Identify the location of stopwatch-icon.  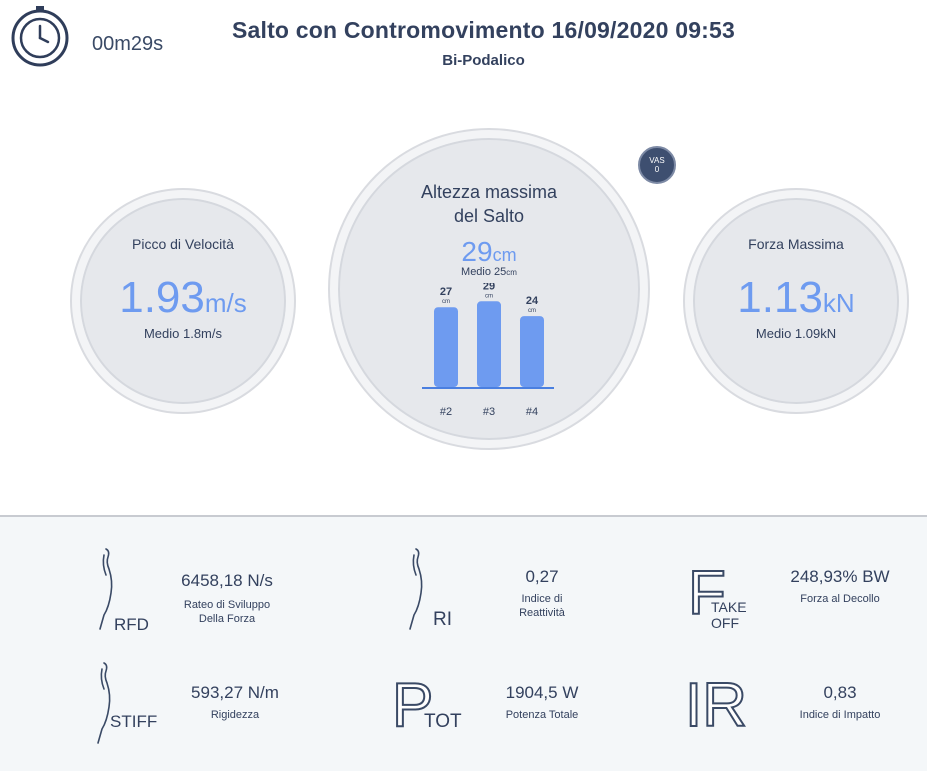
(40, 36).